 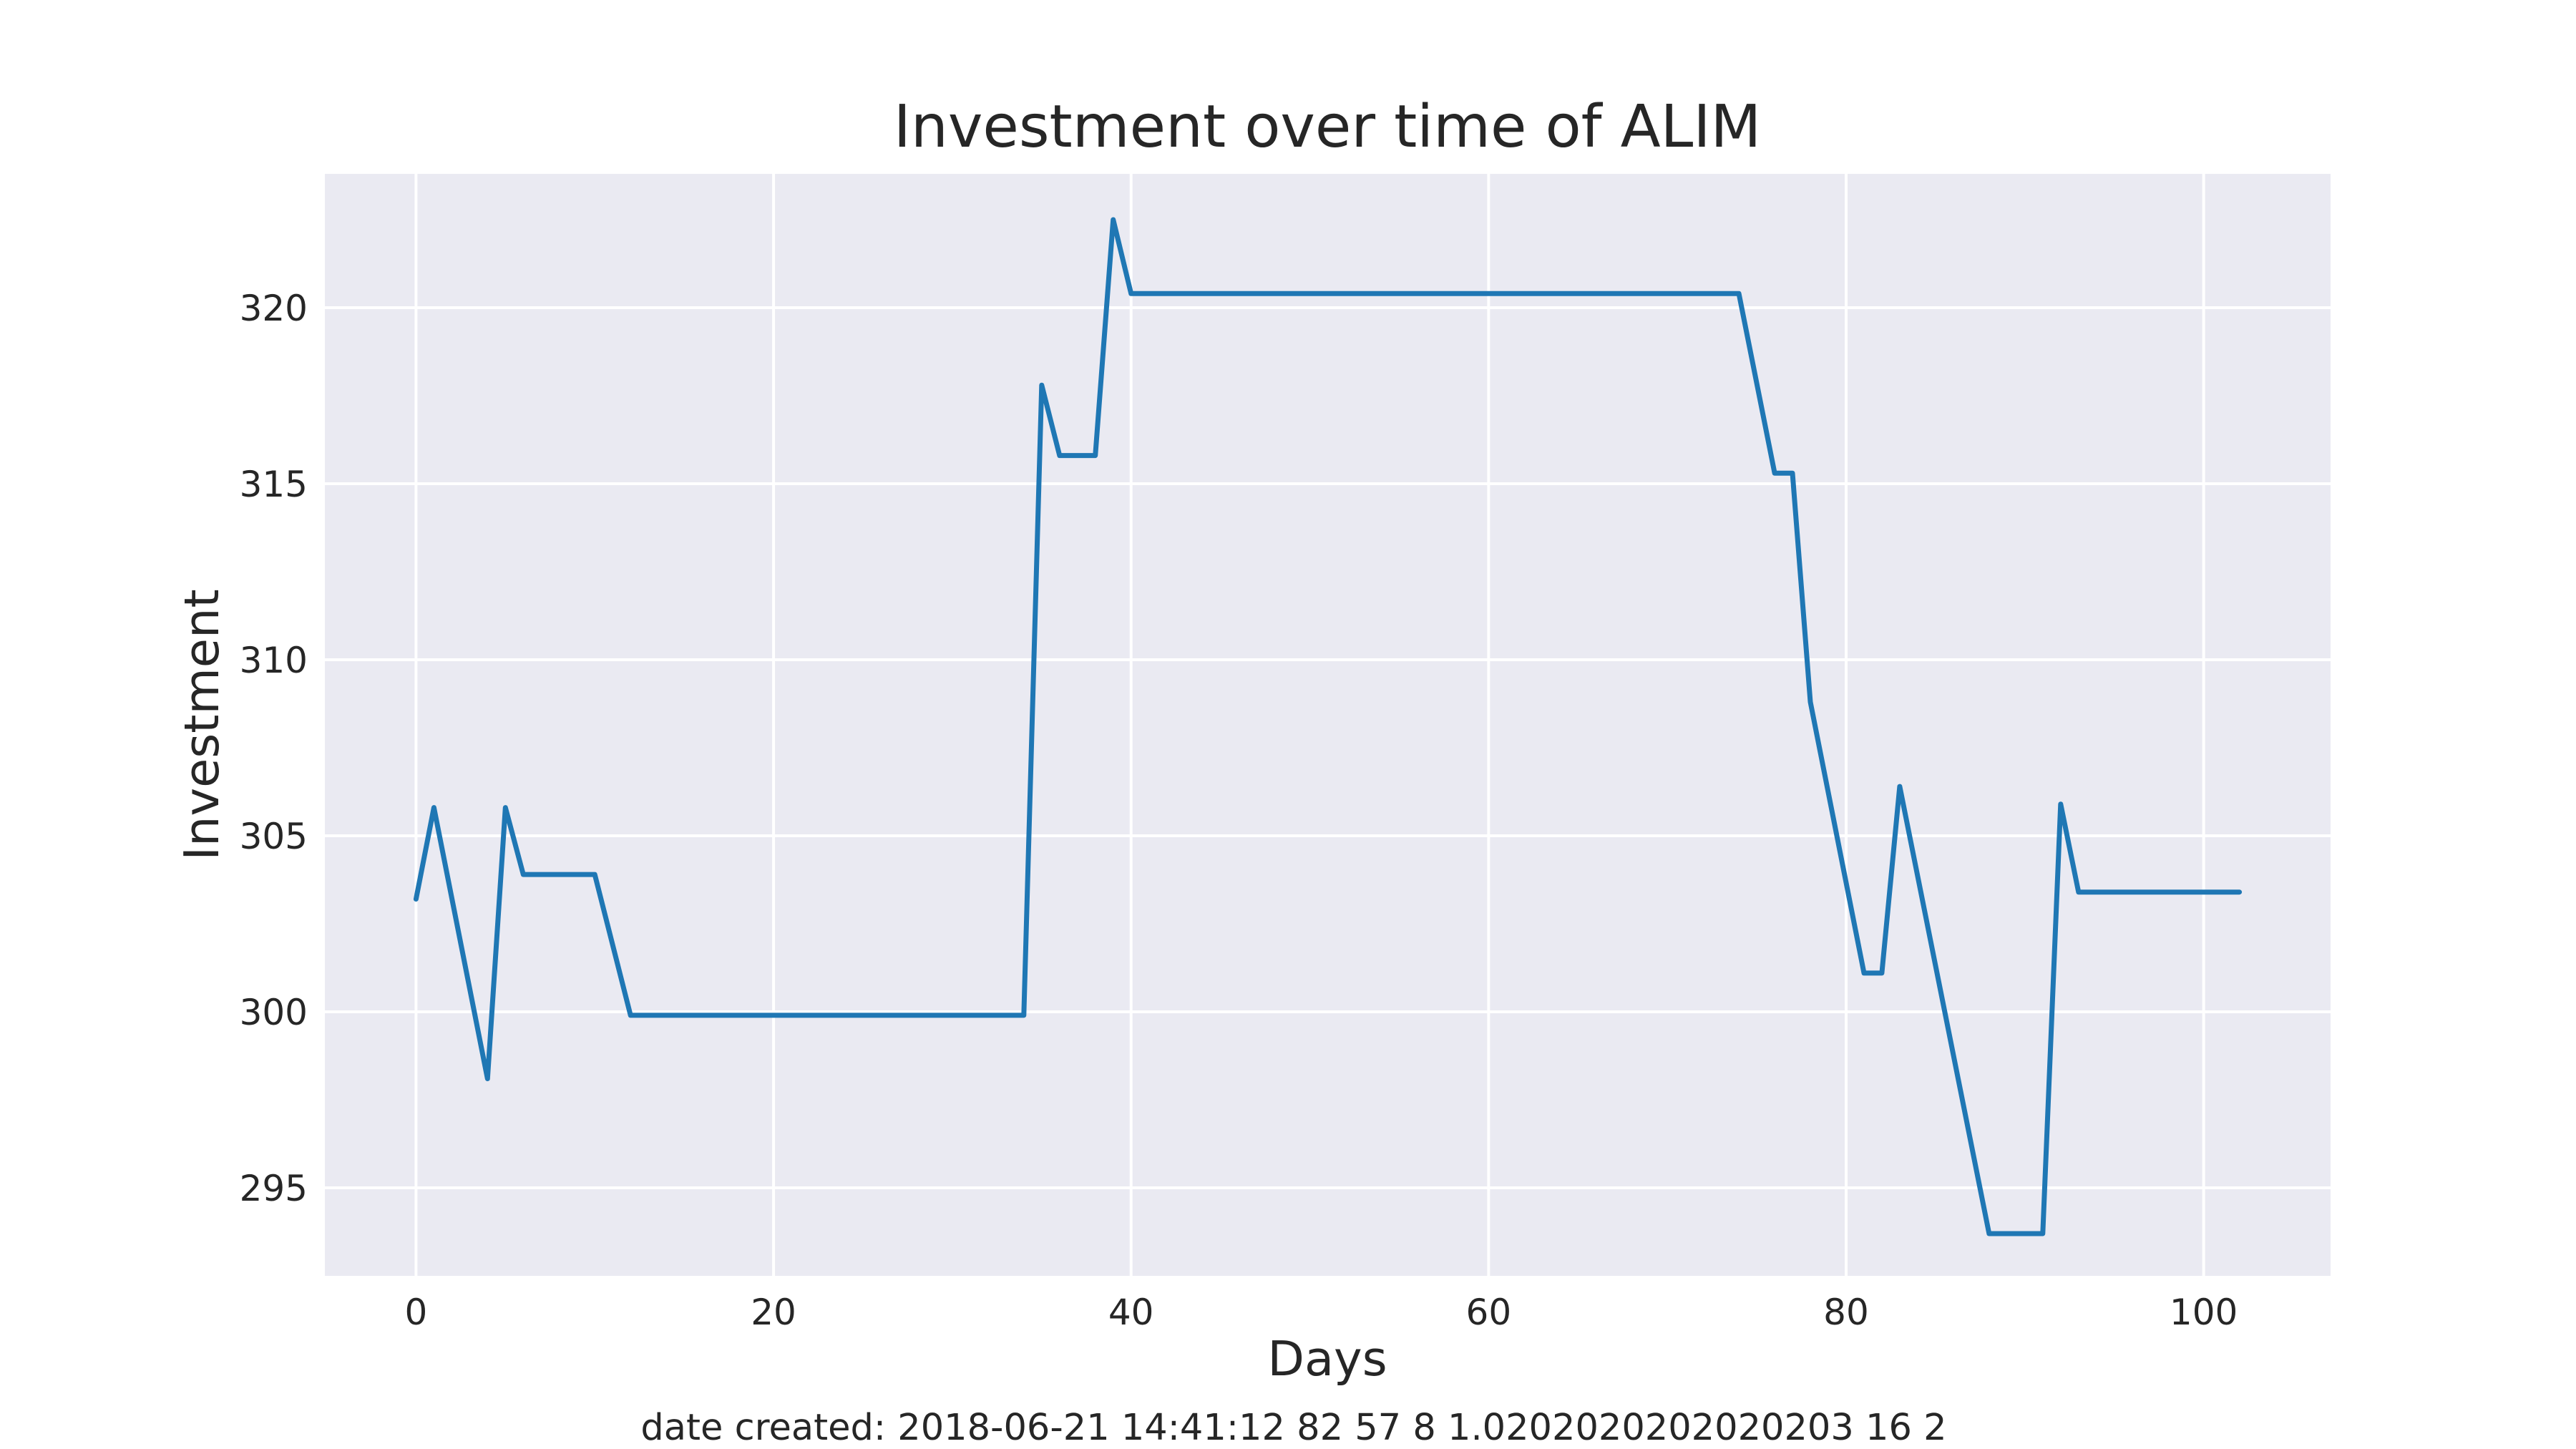 I want to click on y-tick-label: 305, so click(x=274, y=836).